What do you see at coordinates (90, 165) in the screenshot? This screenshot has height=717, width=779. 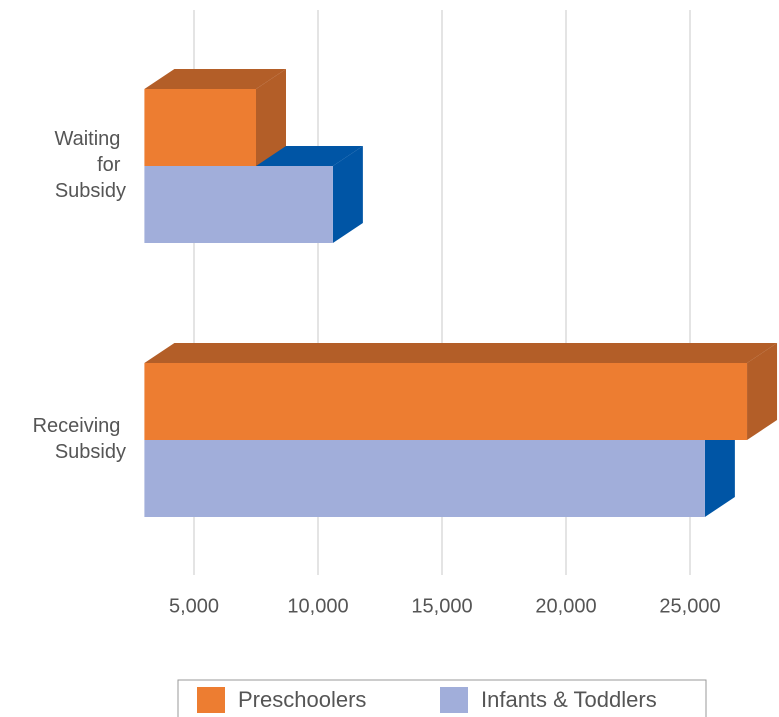 I see `y-tick-label: Waiting for Subsidy` at bounding box center [90, 165].